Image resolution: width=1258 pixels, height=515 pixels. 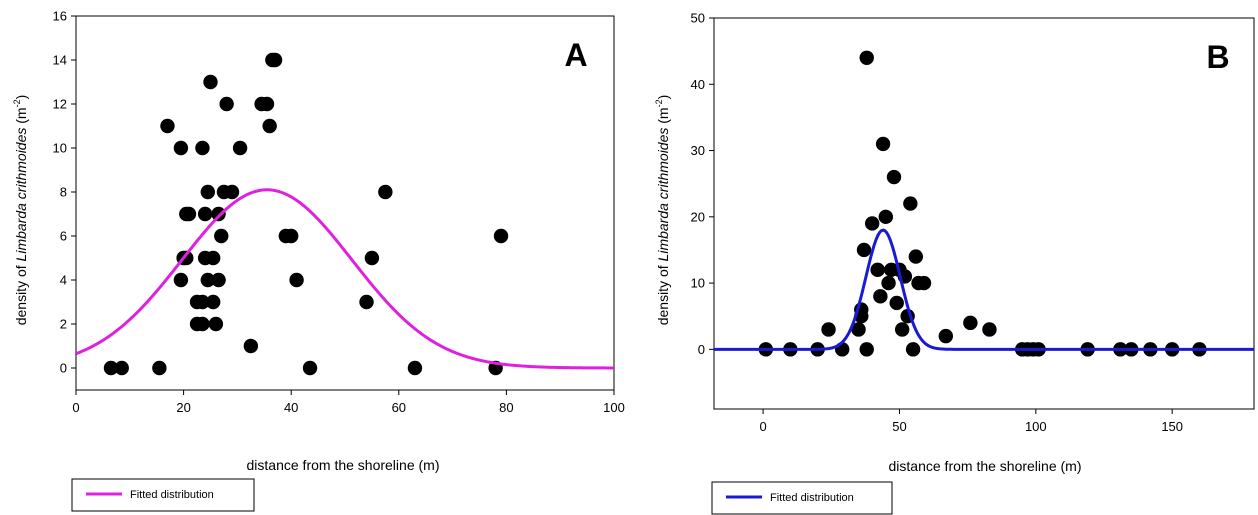 I want to click on y-tick-label: 20, so click(x=698, y=216).